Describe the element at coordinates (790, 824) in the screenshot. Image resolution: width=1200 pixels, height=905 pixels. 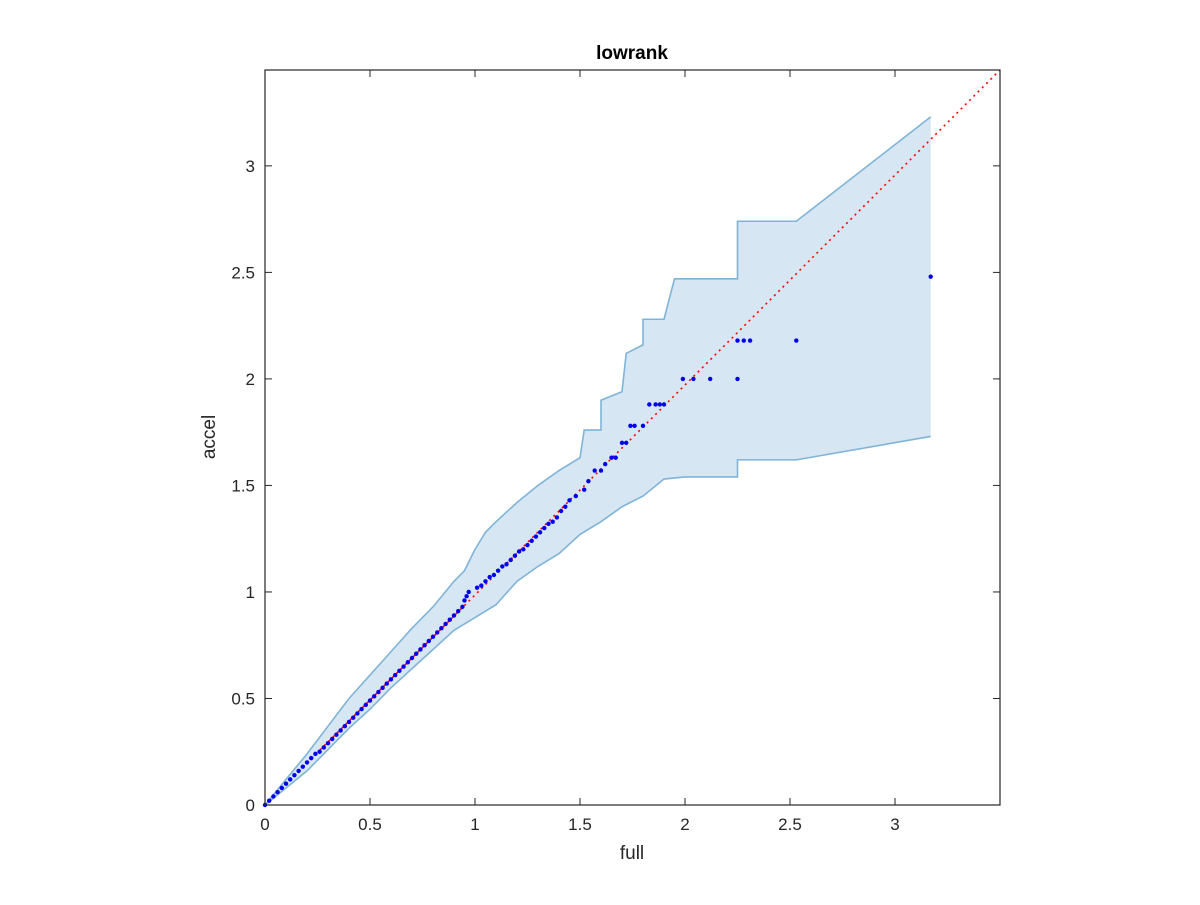
I see `x-tick-label: 2.5` at that location.